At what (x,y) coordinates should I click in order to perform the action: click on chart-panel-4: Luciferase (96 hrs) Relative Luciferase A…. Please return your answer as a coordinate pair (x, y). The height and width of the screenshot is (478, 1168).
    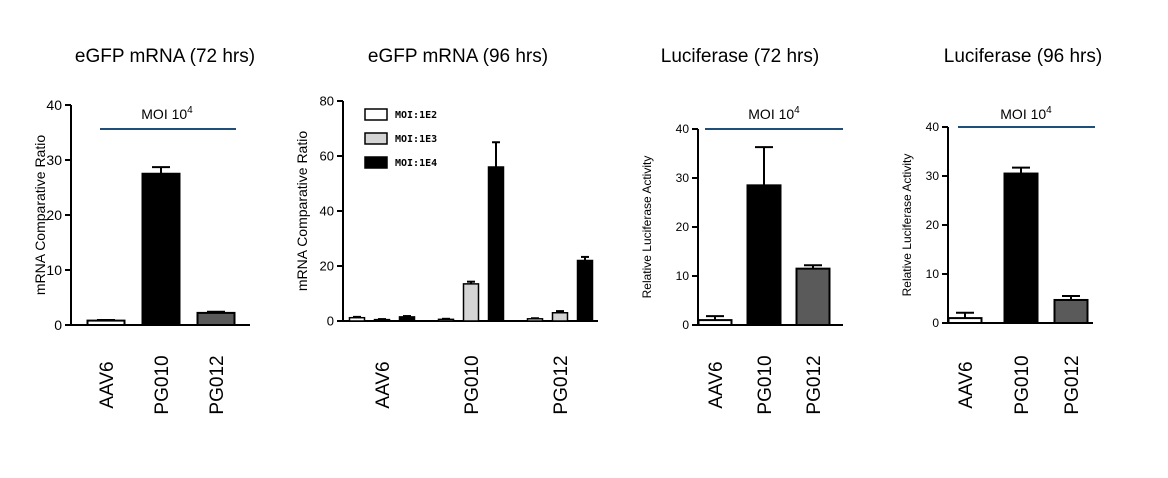
    Looking at the image, I should click on (1001, 230).